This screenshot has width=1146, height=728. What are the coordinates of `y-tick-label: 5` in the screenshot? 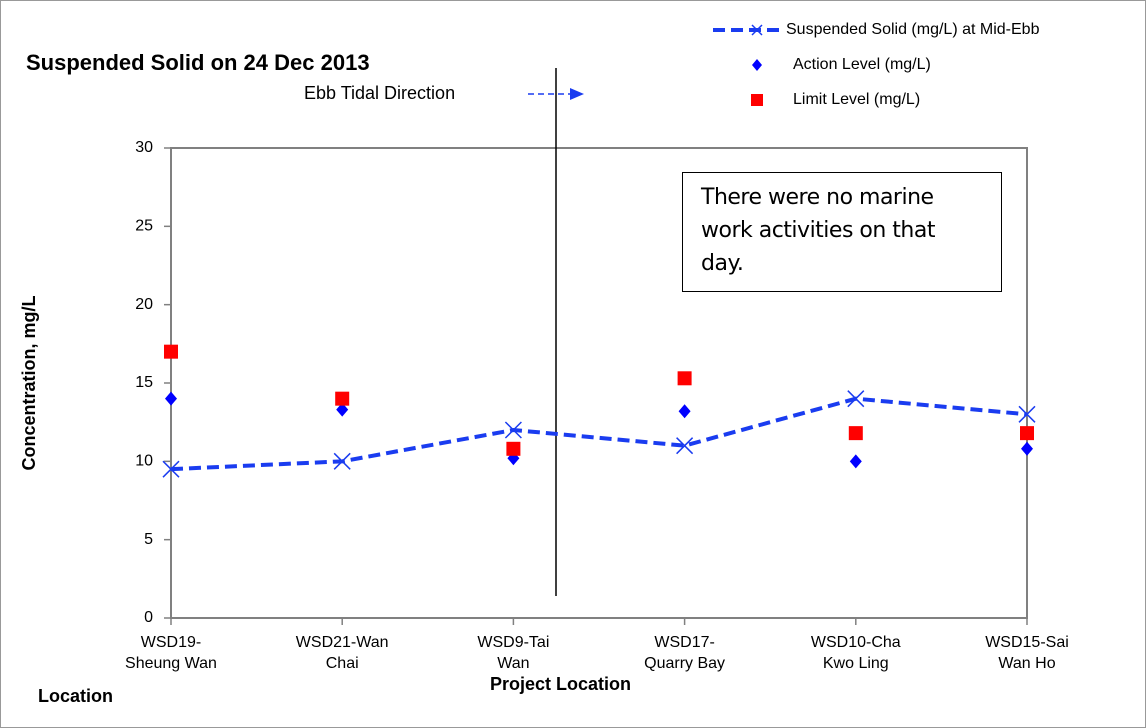 It's located at (148, 539).